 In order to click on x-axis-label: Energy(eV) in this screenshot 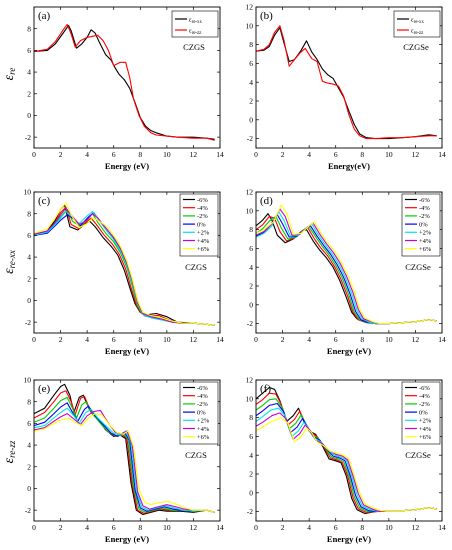, I will do `click(349, 166)`.